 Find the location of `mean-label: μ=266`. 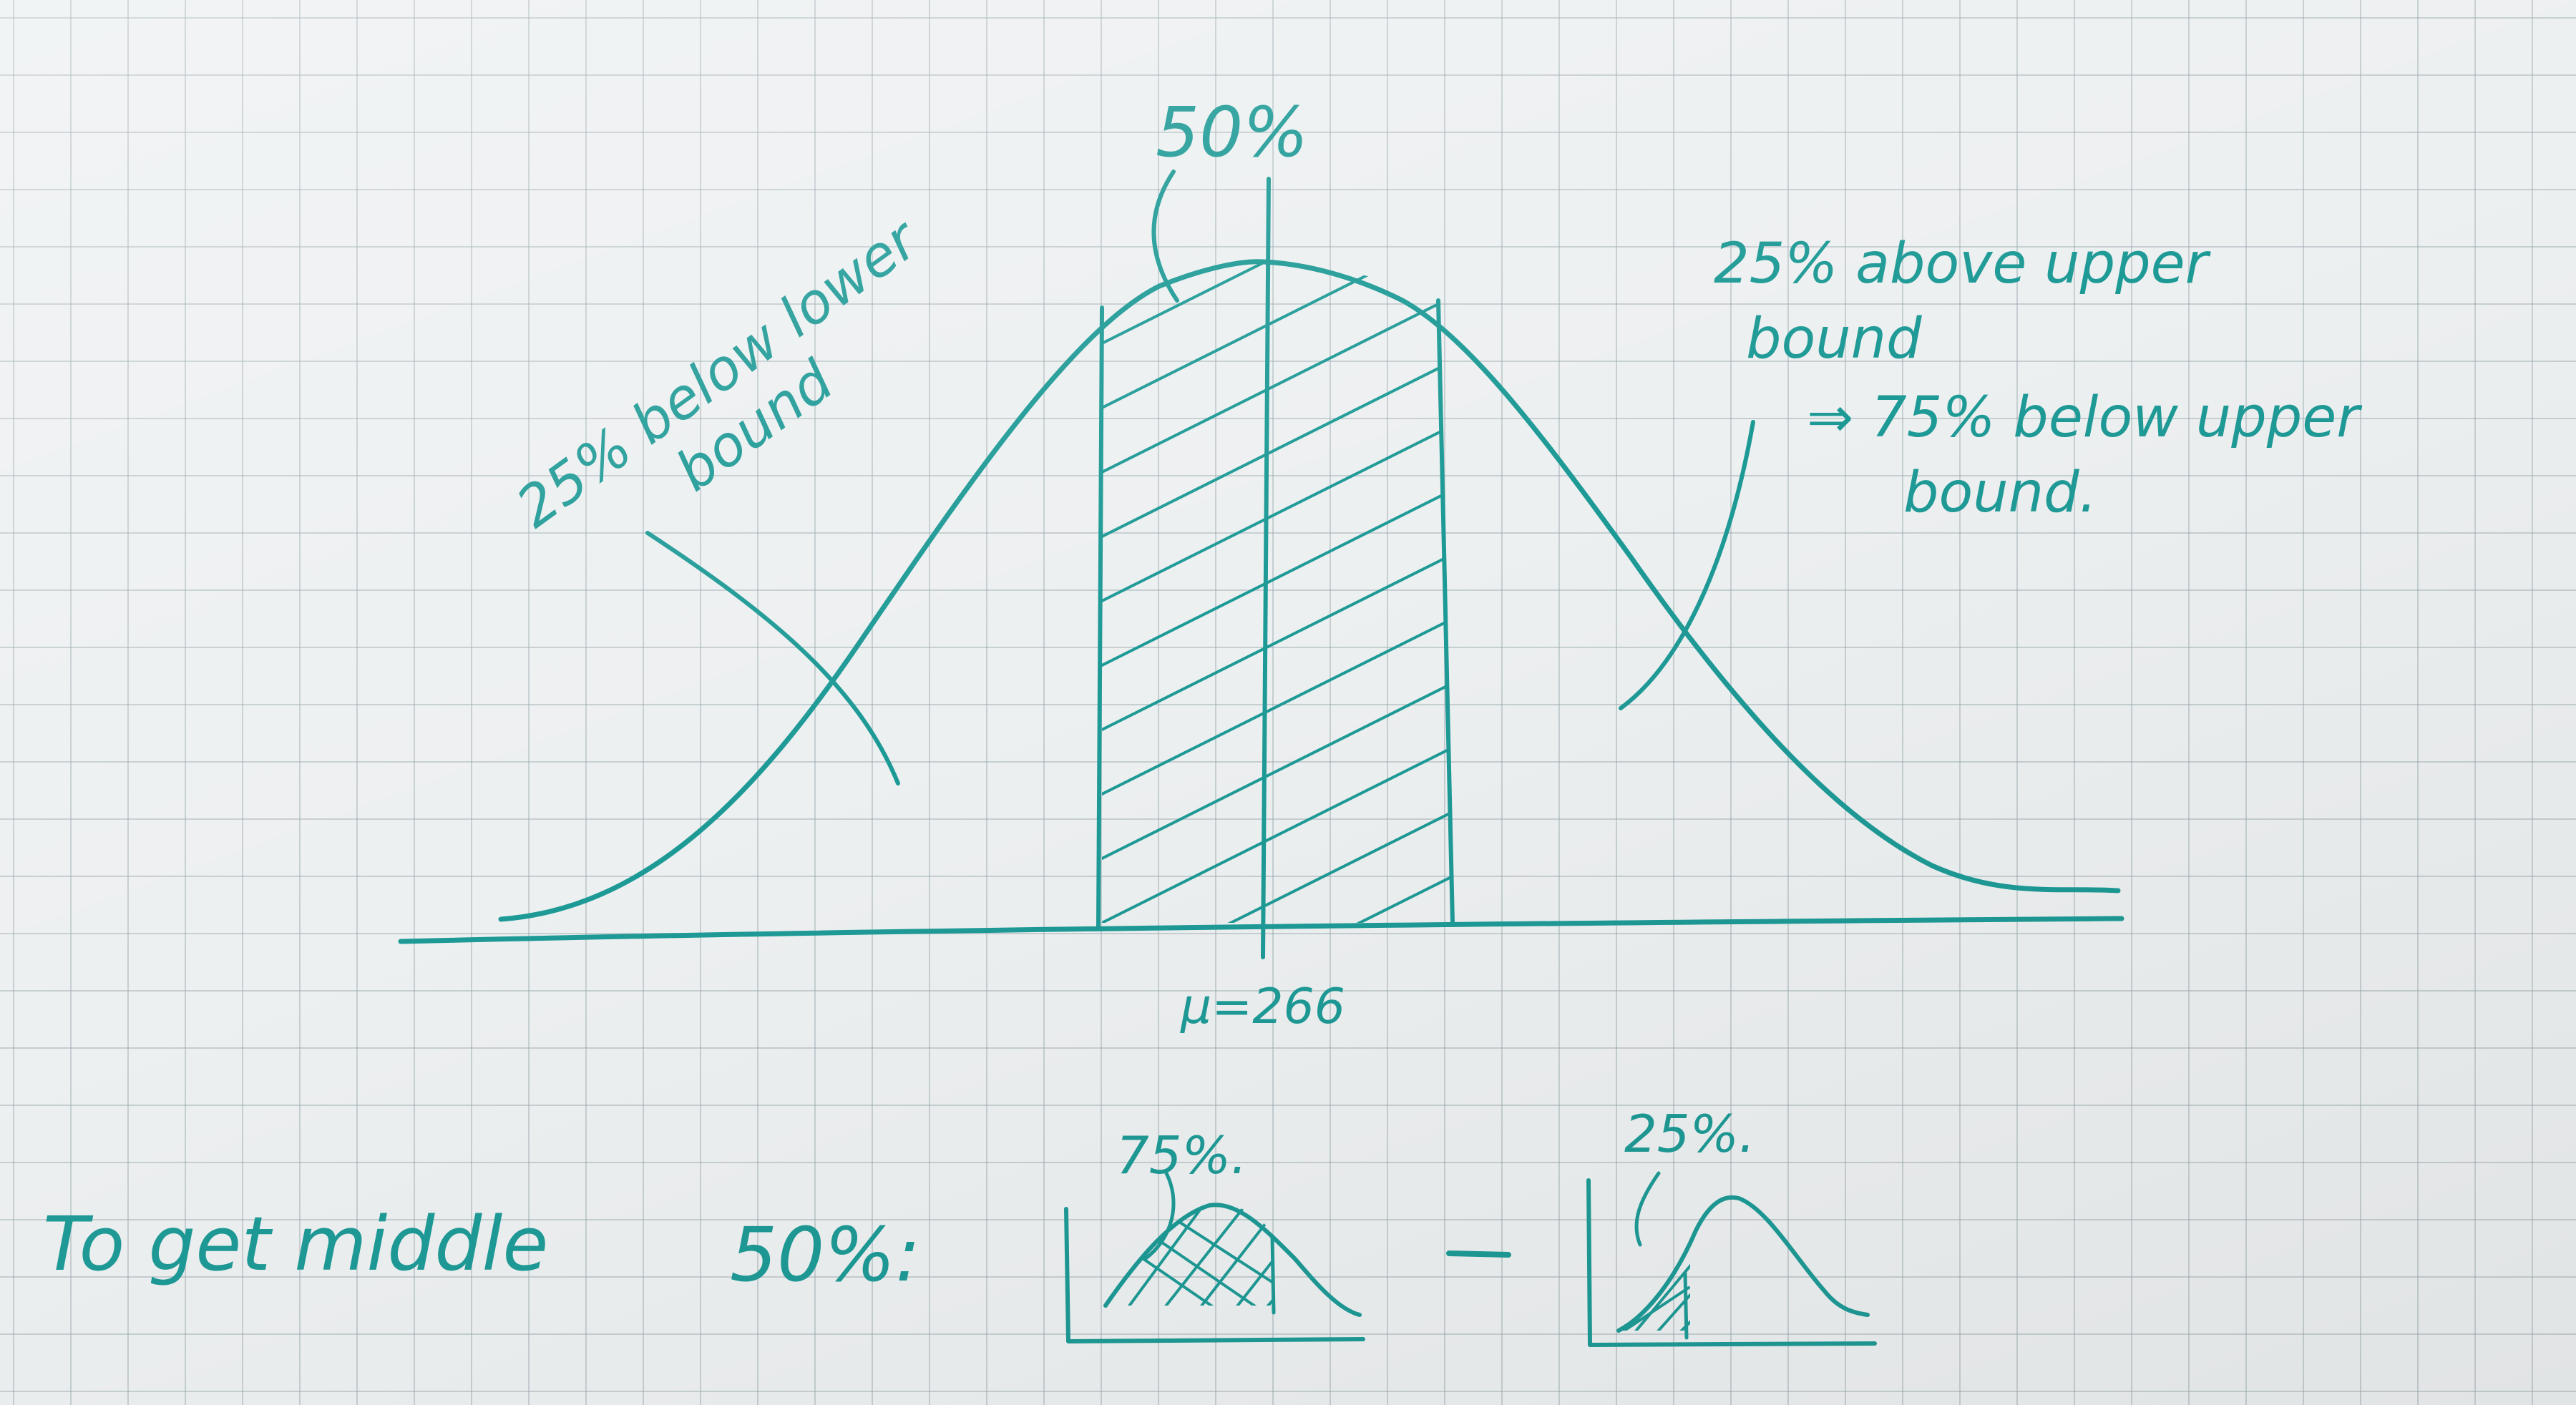

mean-label: μ=266 is located at coordinates (1262, 1007).